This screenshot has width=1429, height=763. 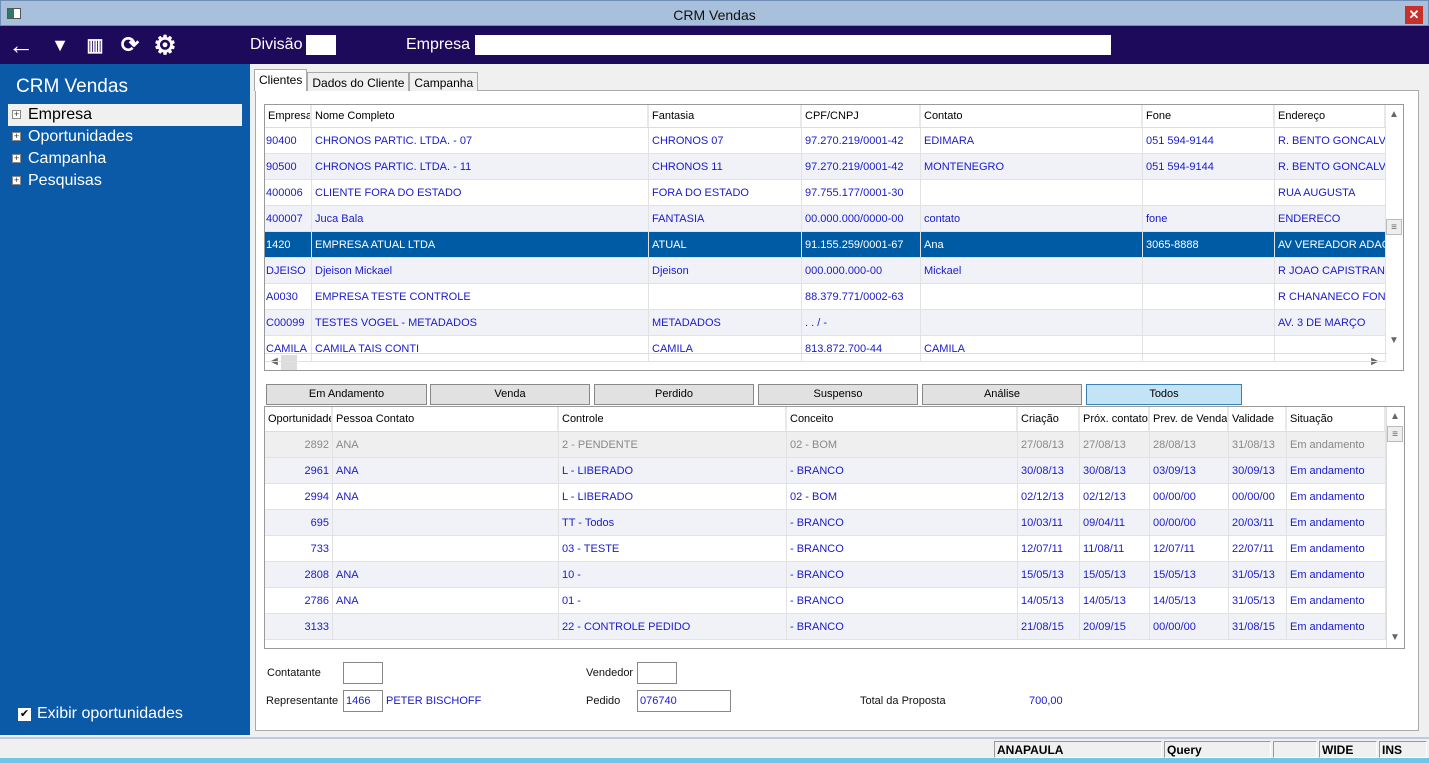 I want to click on column-header: Validade, so click(x=1258, y=419).